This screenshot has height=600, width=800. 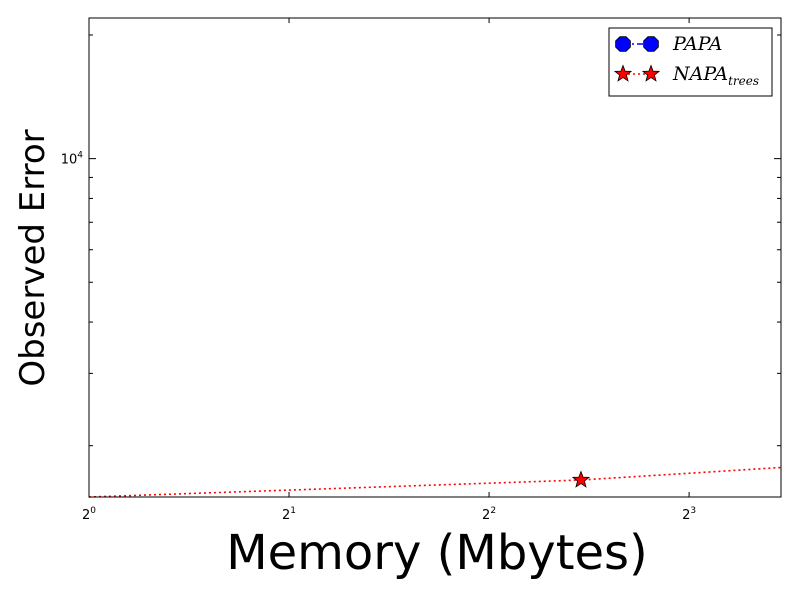 I want to click on series-line-napa, so click(x=435, y=482).